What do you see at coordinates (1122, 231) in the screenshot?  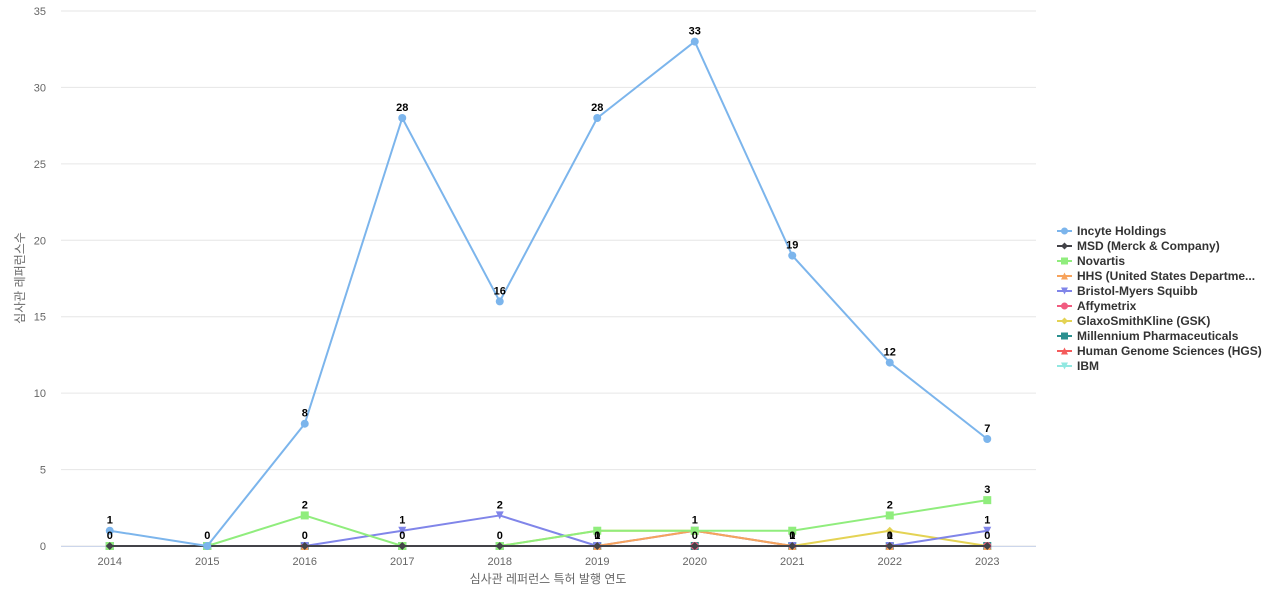 I see `legend-label: Incyte Holdings` at bounding box center [1122, 231].